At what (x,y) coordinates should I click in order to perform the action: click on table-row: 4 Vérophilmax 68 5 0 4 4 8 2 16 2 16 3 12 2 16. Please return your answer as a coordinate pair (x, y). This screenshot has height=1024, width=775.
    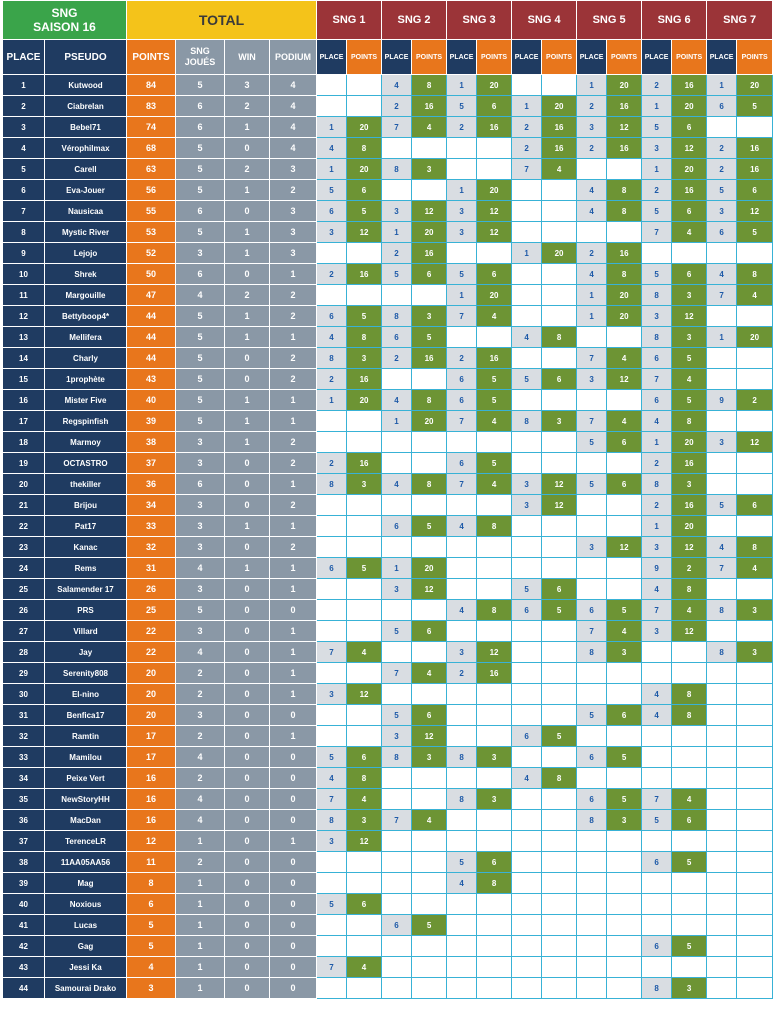
    Looking at the image, I should click on (388, 148).